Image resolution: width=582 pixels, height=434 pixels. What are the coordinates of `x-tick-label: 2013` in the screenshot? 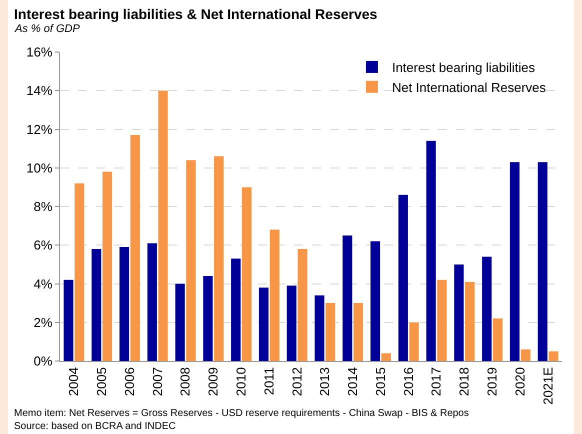 It's located at (324, 381).